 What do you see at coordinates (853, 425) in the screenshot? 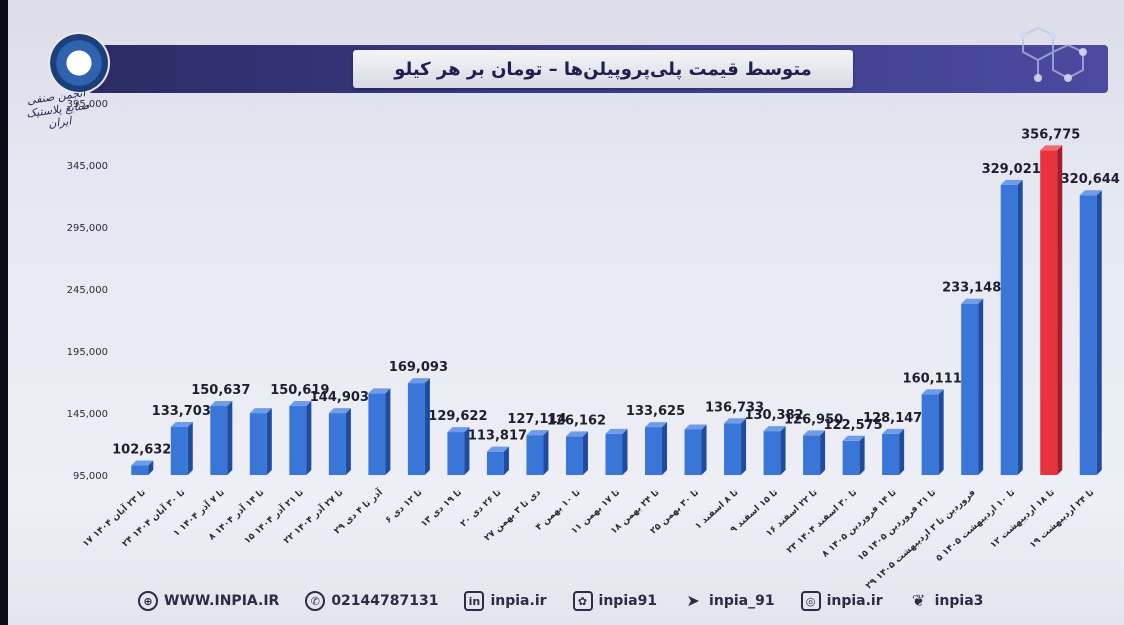
I see `data-label: 122,575` at bounding box center [853, 425].